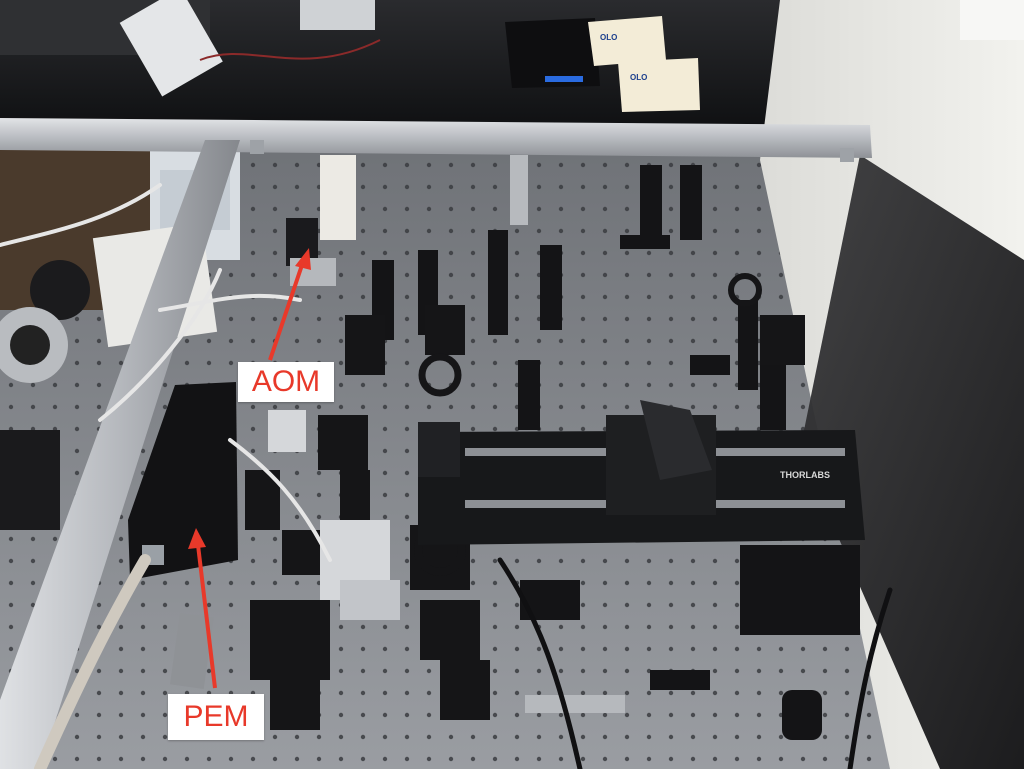 The height and width of the screenshot is (769, 1024). Describe the element at coordinates (608, 37) in the screenshot. I see `olo-box-1-brand: OLO` at that location.